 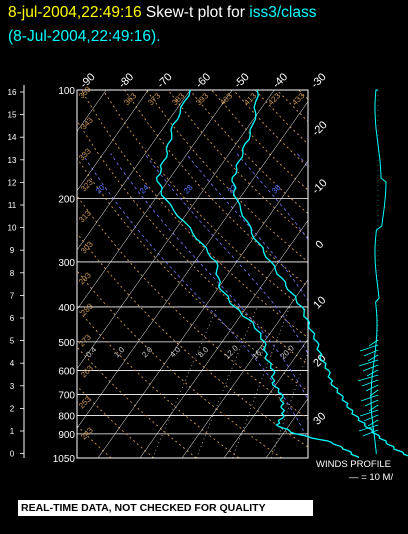 I want to click on pressure-label: 900, so click(x=66, y=435).